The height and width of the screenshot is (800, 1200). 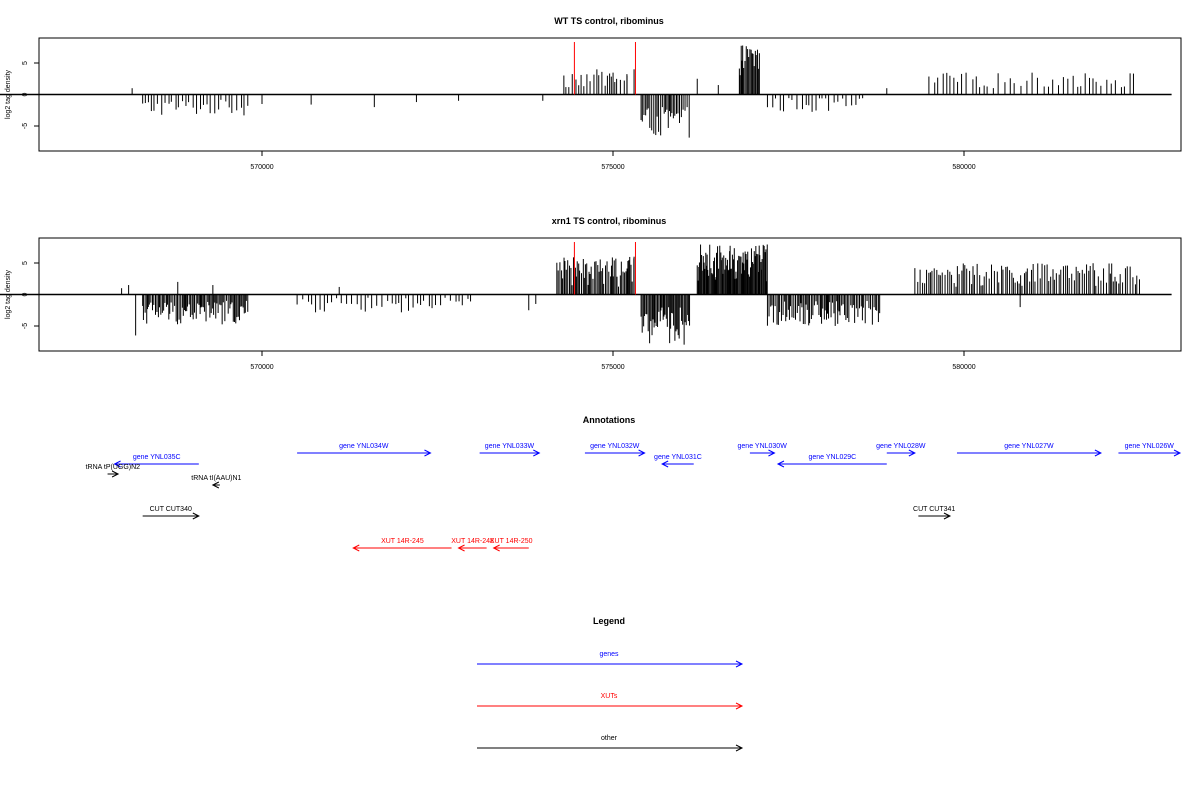 What do you see at coordinates (678, 457) in the screenshot?
I see `annotation-label: gene YNL031C` at bounding box center [678, 457].